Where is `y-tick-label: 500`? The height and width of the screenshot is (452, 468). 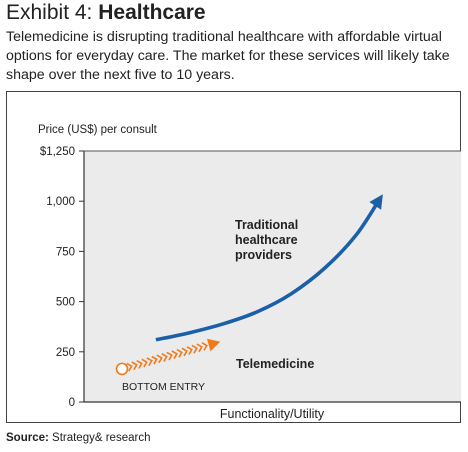 y-tick-label: 500 is located at coordinates (65, 303).